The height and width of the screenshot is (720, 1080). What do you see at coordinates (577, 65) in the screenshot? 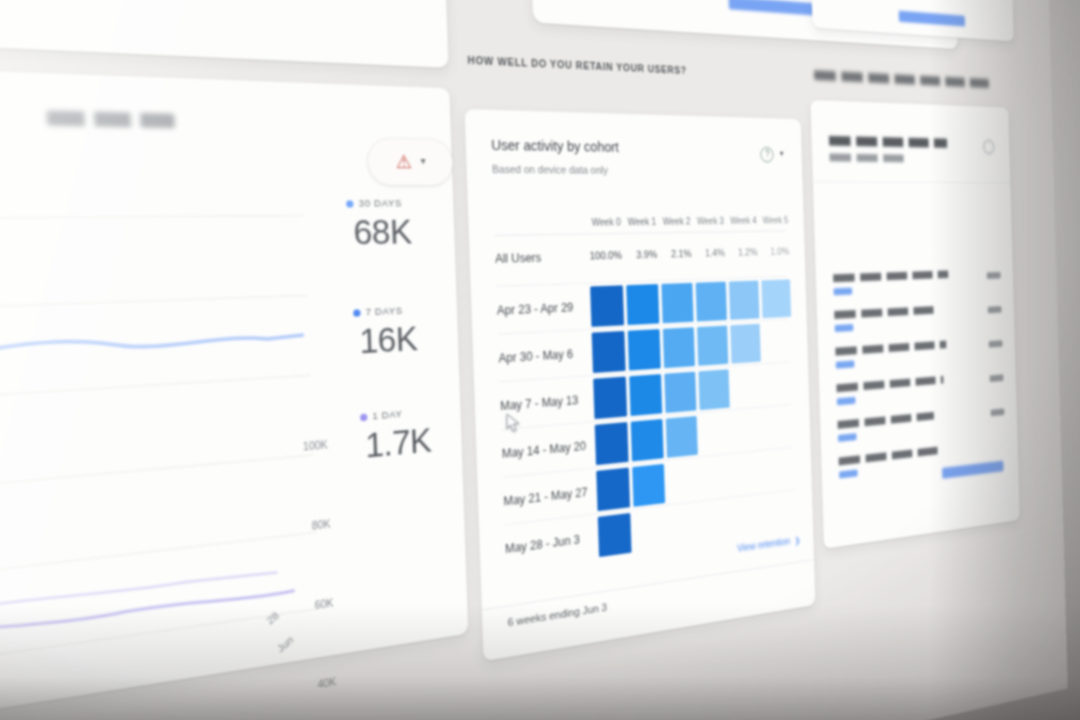
I see `section-header-retention: HOW WELL DO YOU RETAIN YOUR USERS?` at bounding box center [577, 65].